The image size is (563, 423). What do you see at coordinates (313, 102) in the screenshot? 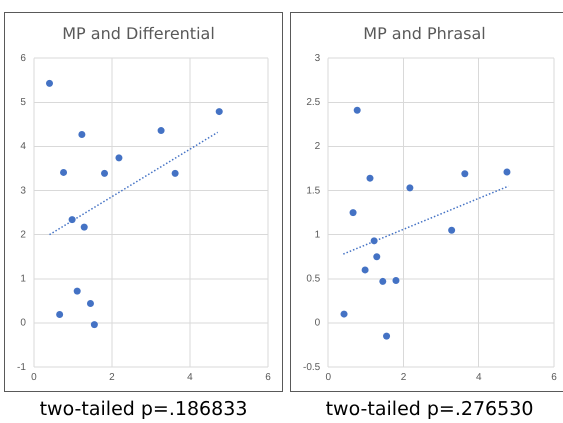
I see `y-tick-label: 2.5` at bounding box center [313, 102].